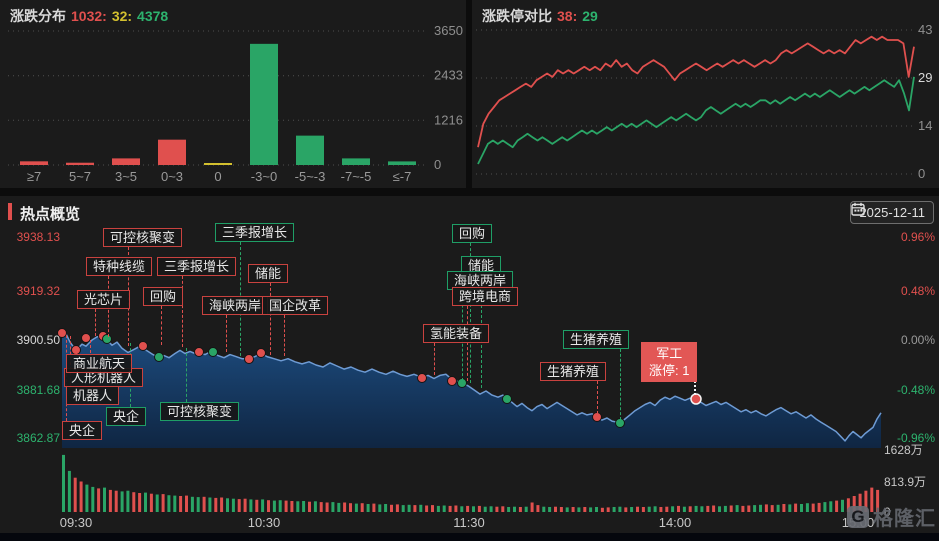 The width and height of the screenshot is (939, 541). Describe the element at coordinates (268, 273) in the screenshot. I see `hot-topic-tag: 储能` at that location.